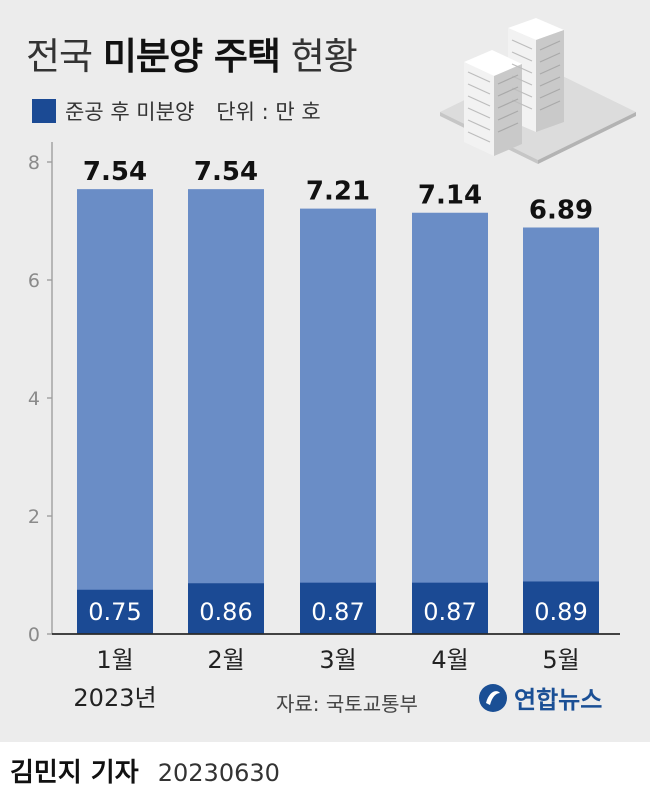  What do you see at coordinates (347, 704) in the screenshot?
I see `source-note: 자료: 국토교통부` at bounding box center [347, 704].